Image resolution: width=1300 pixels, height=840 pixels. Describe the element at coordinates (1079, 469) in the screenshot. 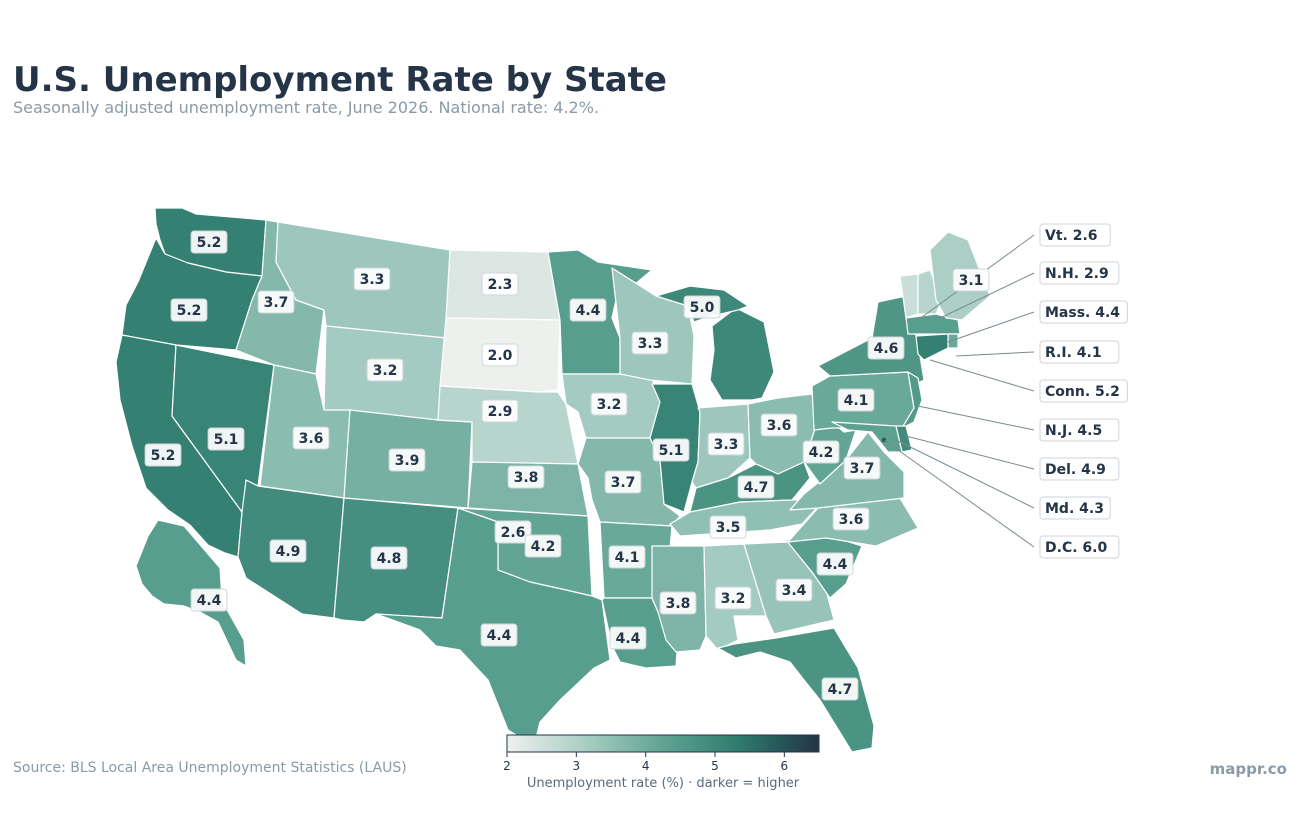

I see `callout-de: Del. 4.9` at that location.